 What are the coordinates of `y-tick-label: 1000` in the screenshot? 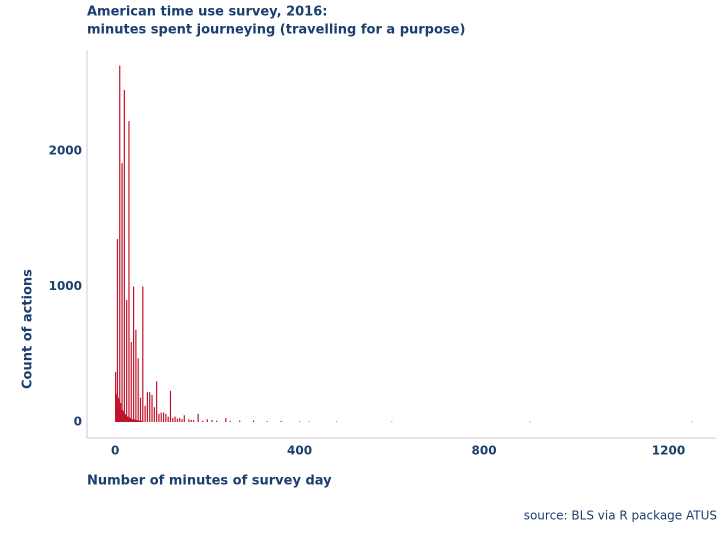 It's located at (65, 286).